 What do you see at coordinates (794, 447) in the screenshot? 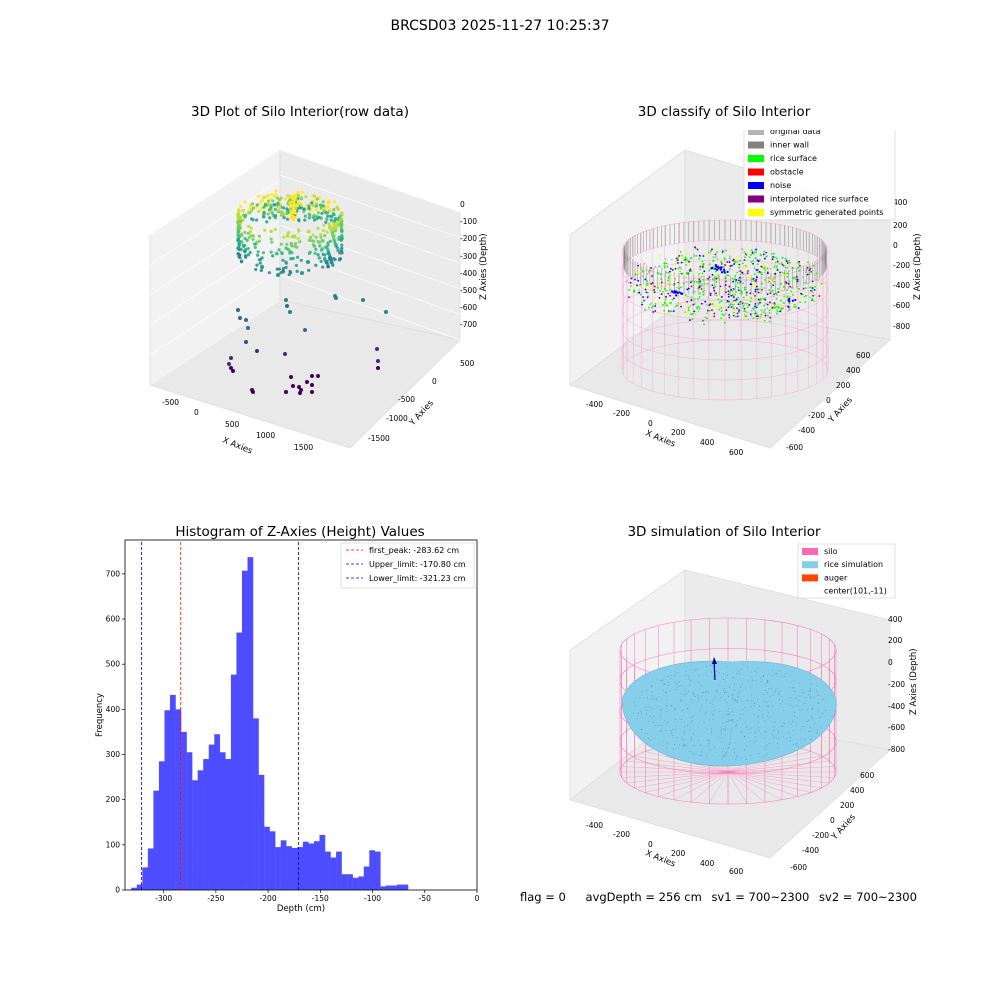
I see `p2-ytick-6: -600` at bounding box center [794, 447].